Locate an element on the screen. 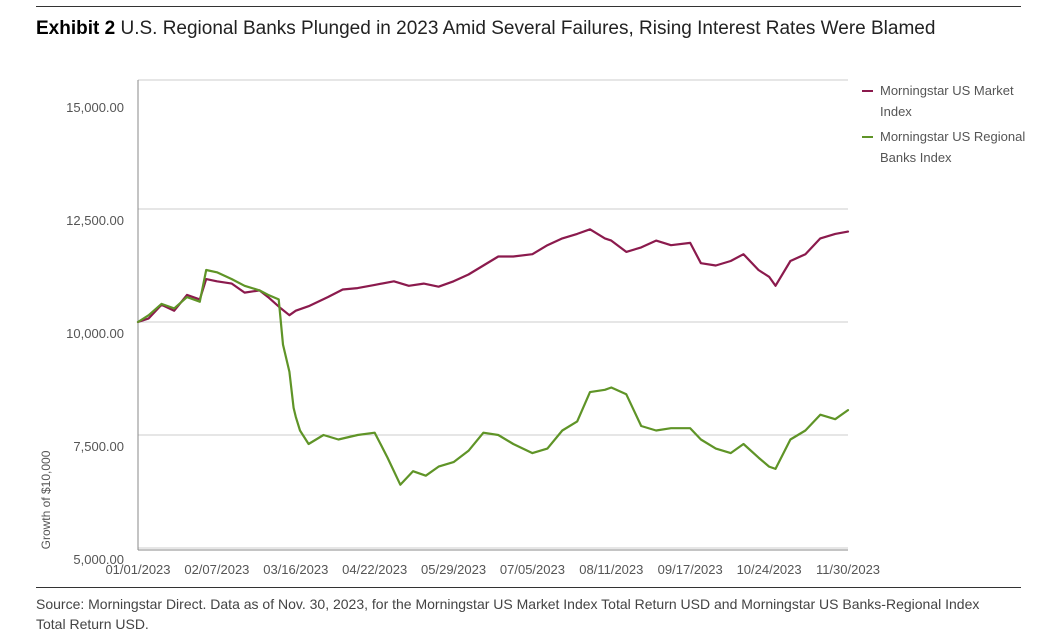 The height and width of the screenshot is (638, 1044). x-tick-label: 03/16/2023 is located at coordinates (295, 569).